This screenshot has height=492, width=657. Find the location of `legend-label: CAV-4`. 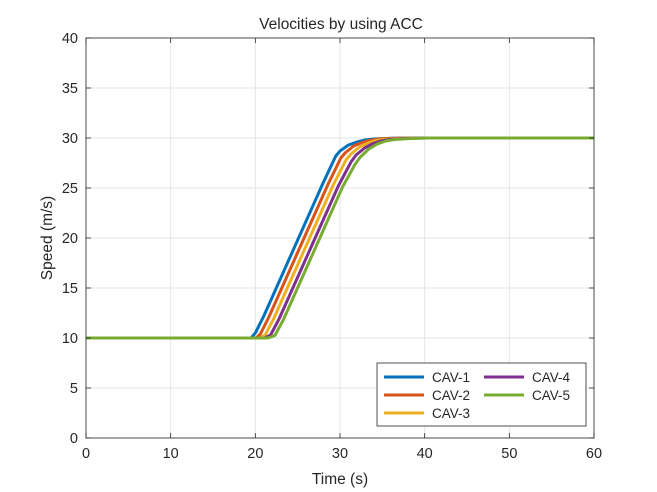

legend-label: CAV-4 is located at coordinates (551, 377).